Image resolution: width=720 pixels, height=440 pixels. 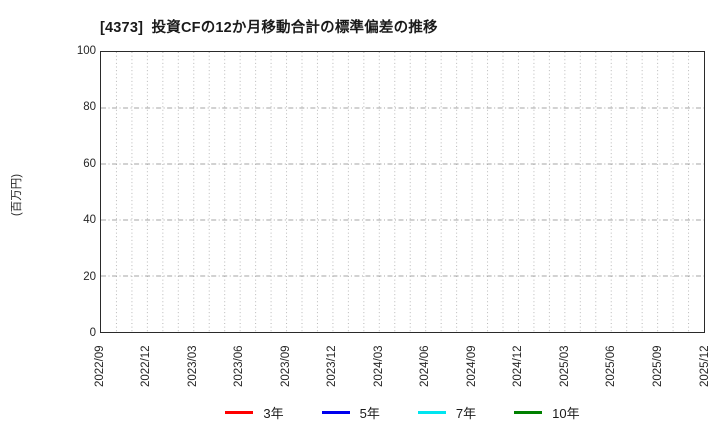 I want to click on legend-item: 5年, so click(x=350, y=412).